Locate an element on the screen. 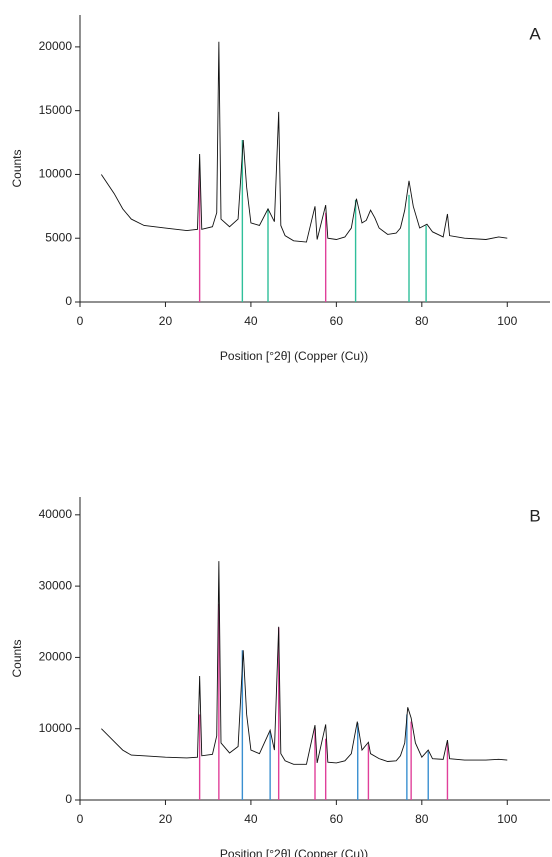 The height and width of the screenshot is (857, 552). y-tick-label: 5000 is located at coordinates (58, 237).